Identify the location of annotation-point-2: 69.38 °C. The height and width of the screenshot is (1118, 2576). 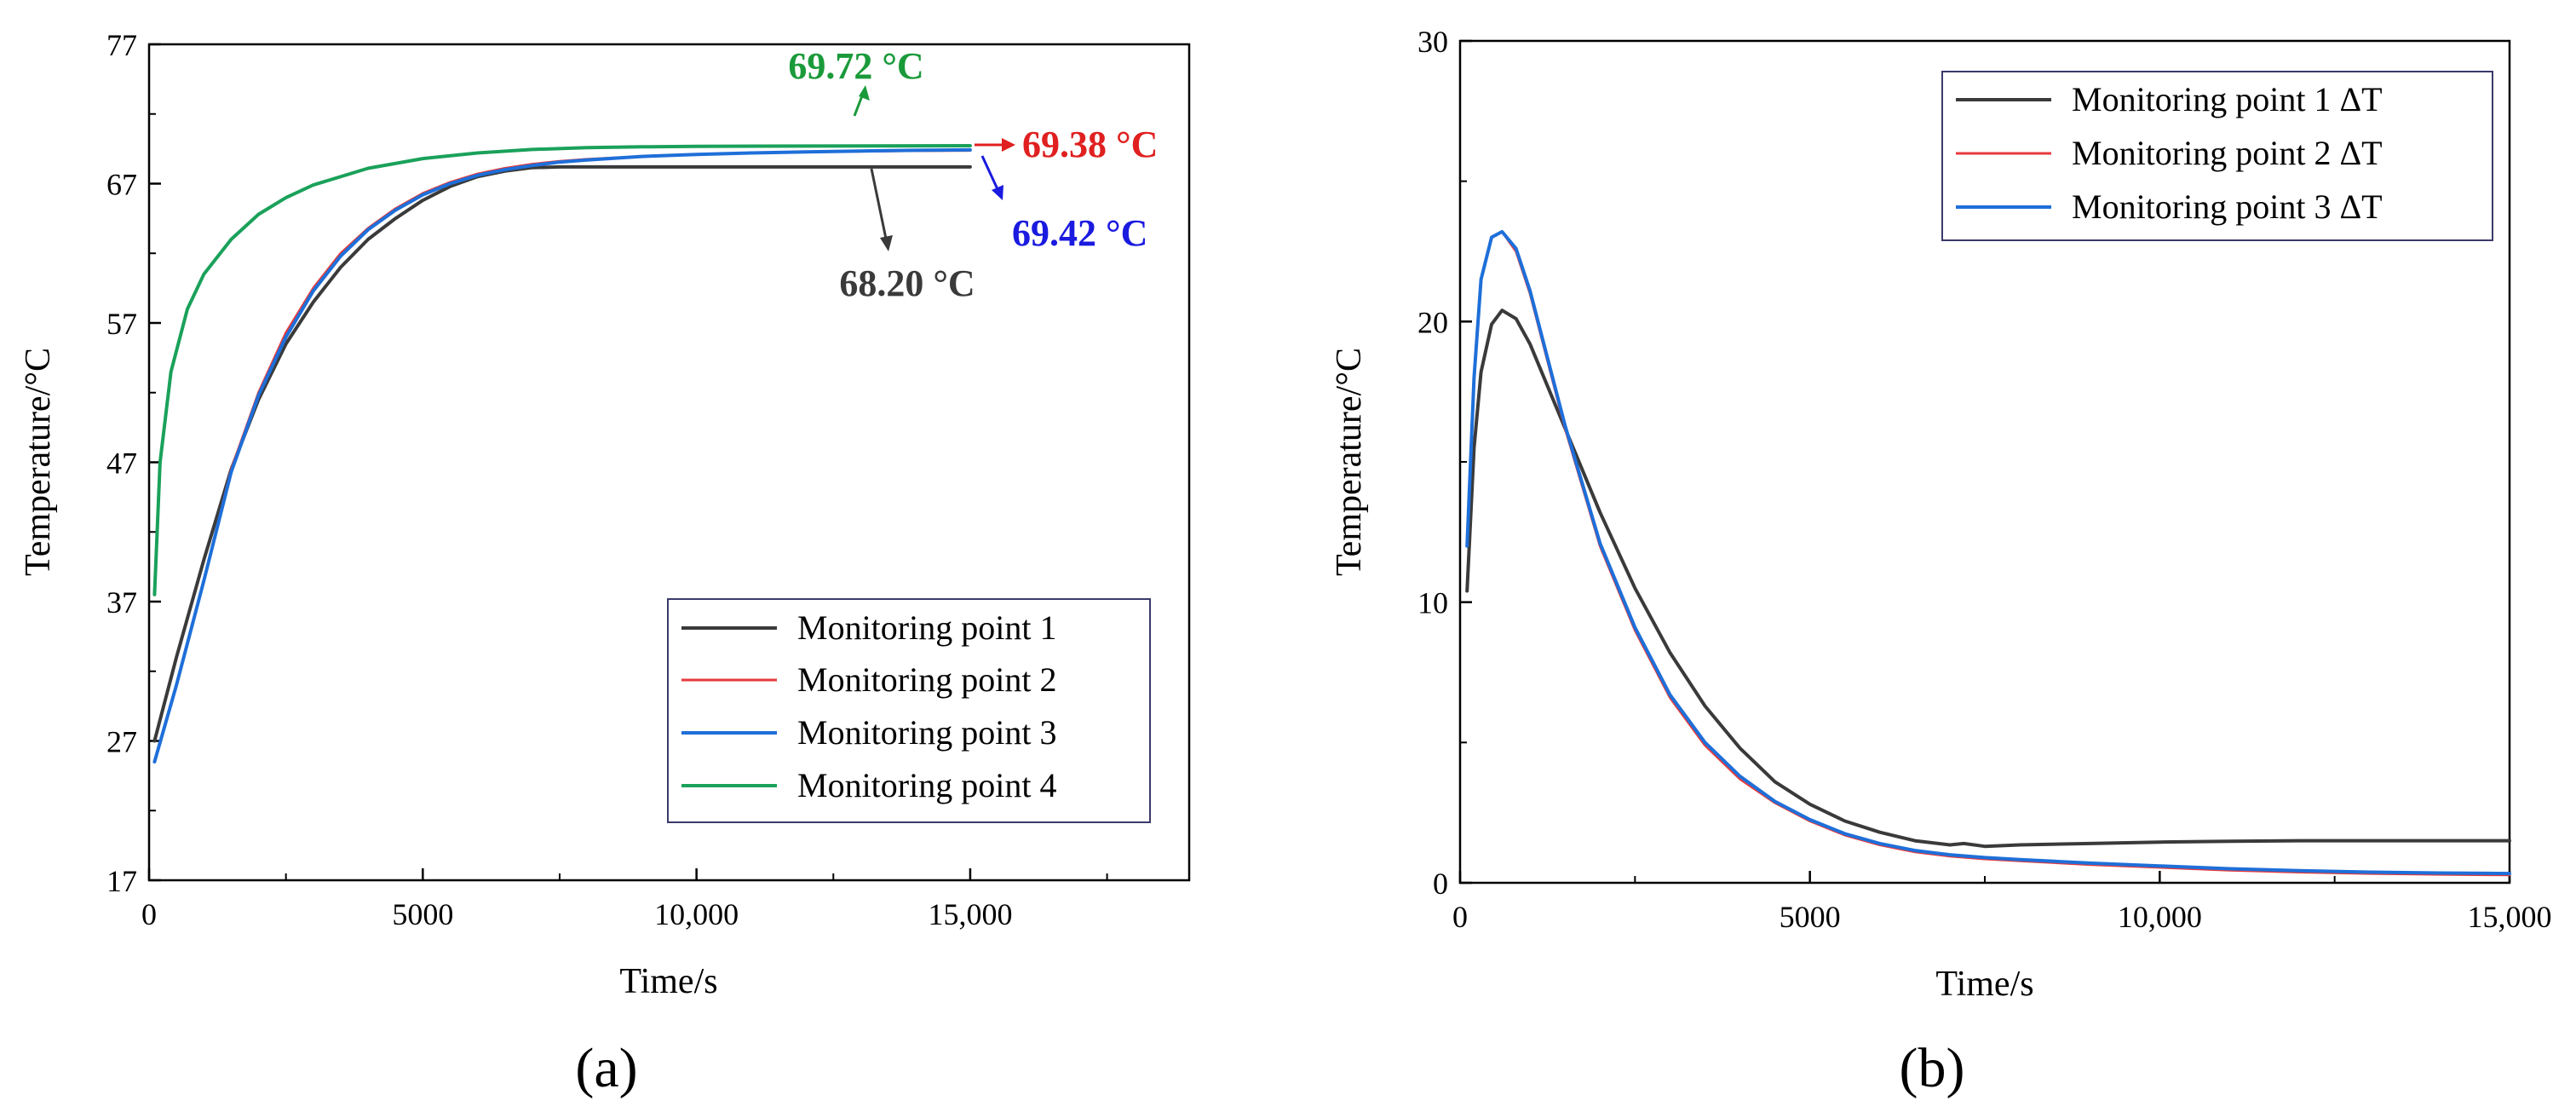
(1066, 144).